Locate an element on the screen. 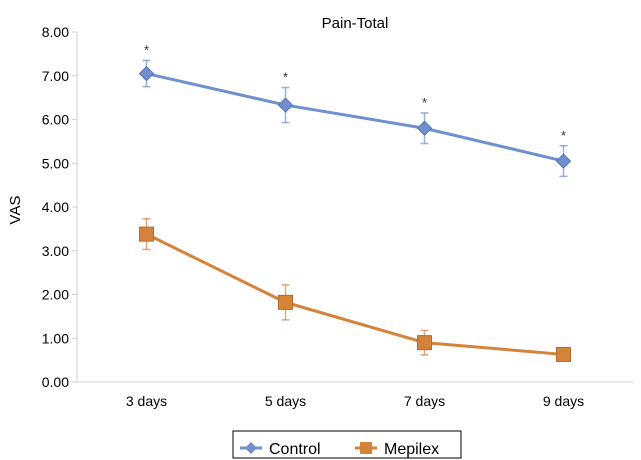 The image size is (641, 460). legend: Control Mepilex is located at coordinates (347, 444).